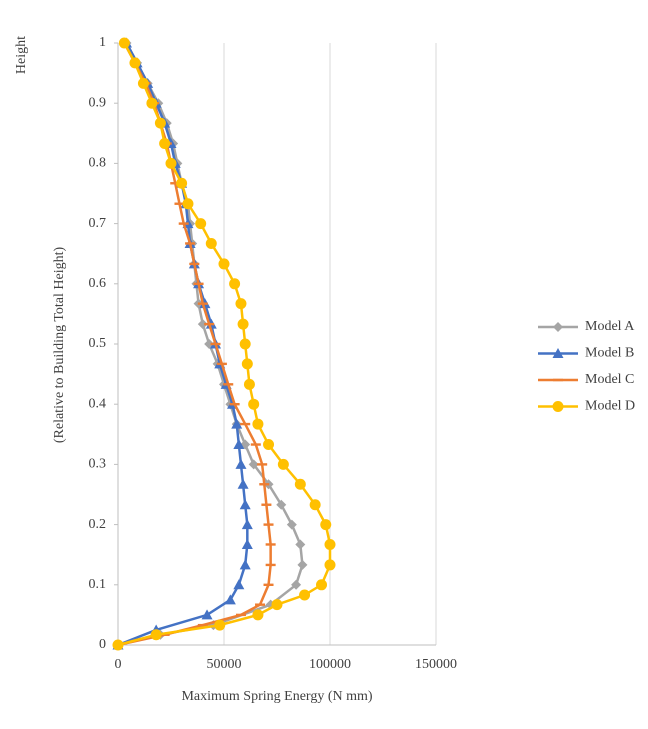  Describe the element at coordinates (118, 664) in the screenshot. I see `x-tick-label: 0` at that location.